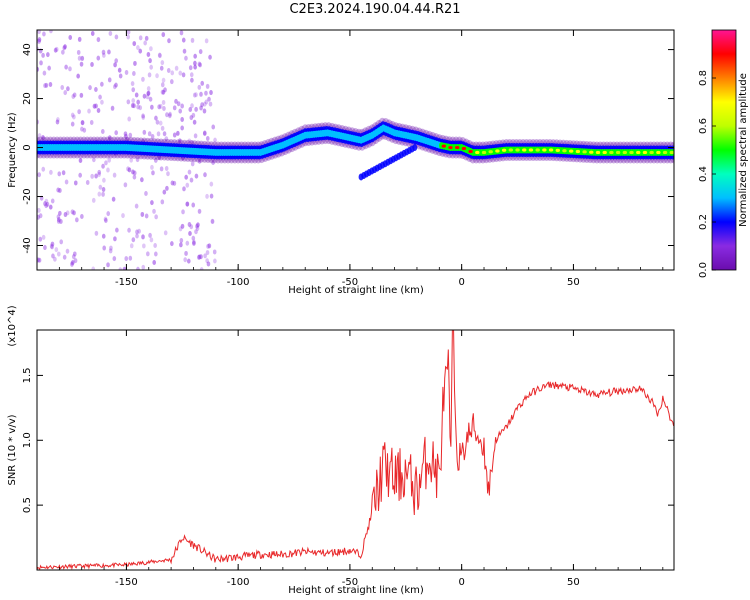 The width and height of the screenshot is (750, 600). Describe the element at coordinates (703, 174) in the screenshot. I see `colorbar-tick-label: 0.4` at that location.